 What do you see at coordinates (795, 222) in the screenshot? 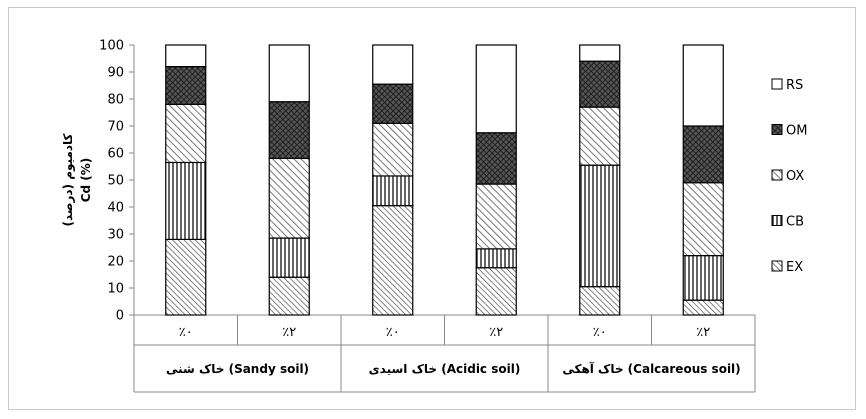
I see `legend-label-cb: CB` at bounding box center [795, 222].